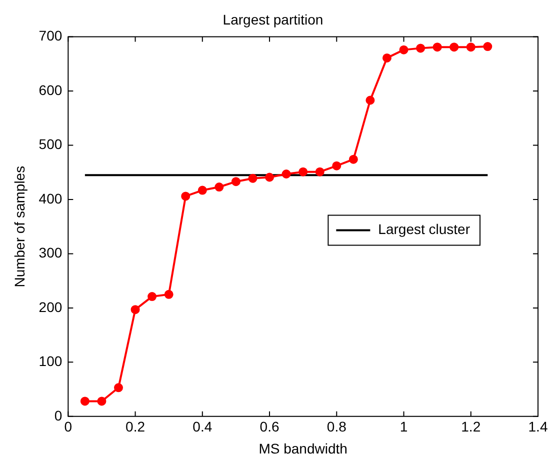 The height and width of the screenshot is (468, 560). I want to click on x-tick-label: 0.6, so click(270, 426).